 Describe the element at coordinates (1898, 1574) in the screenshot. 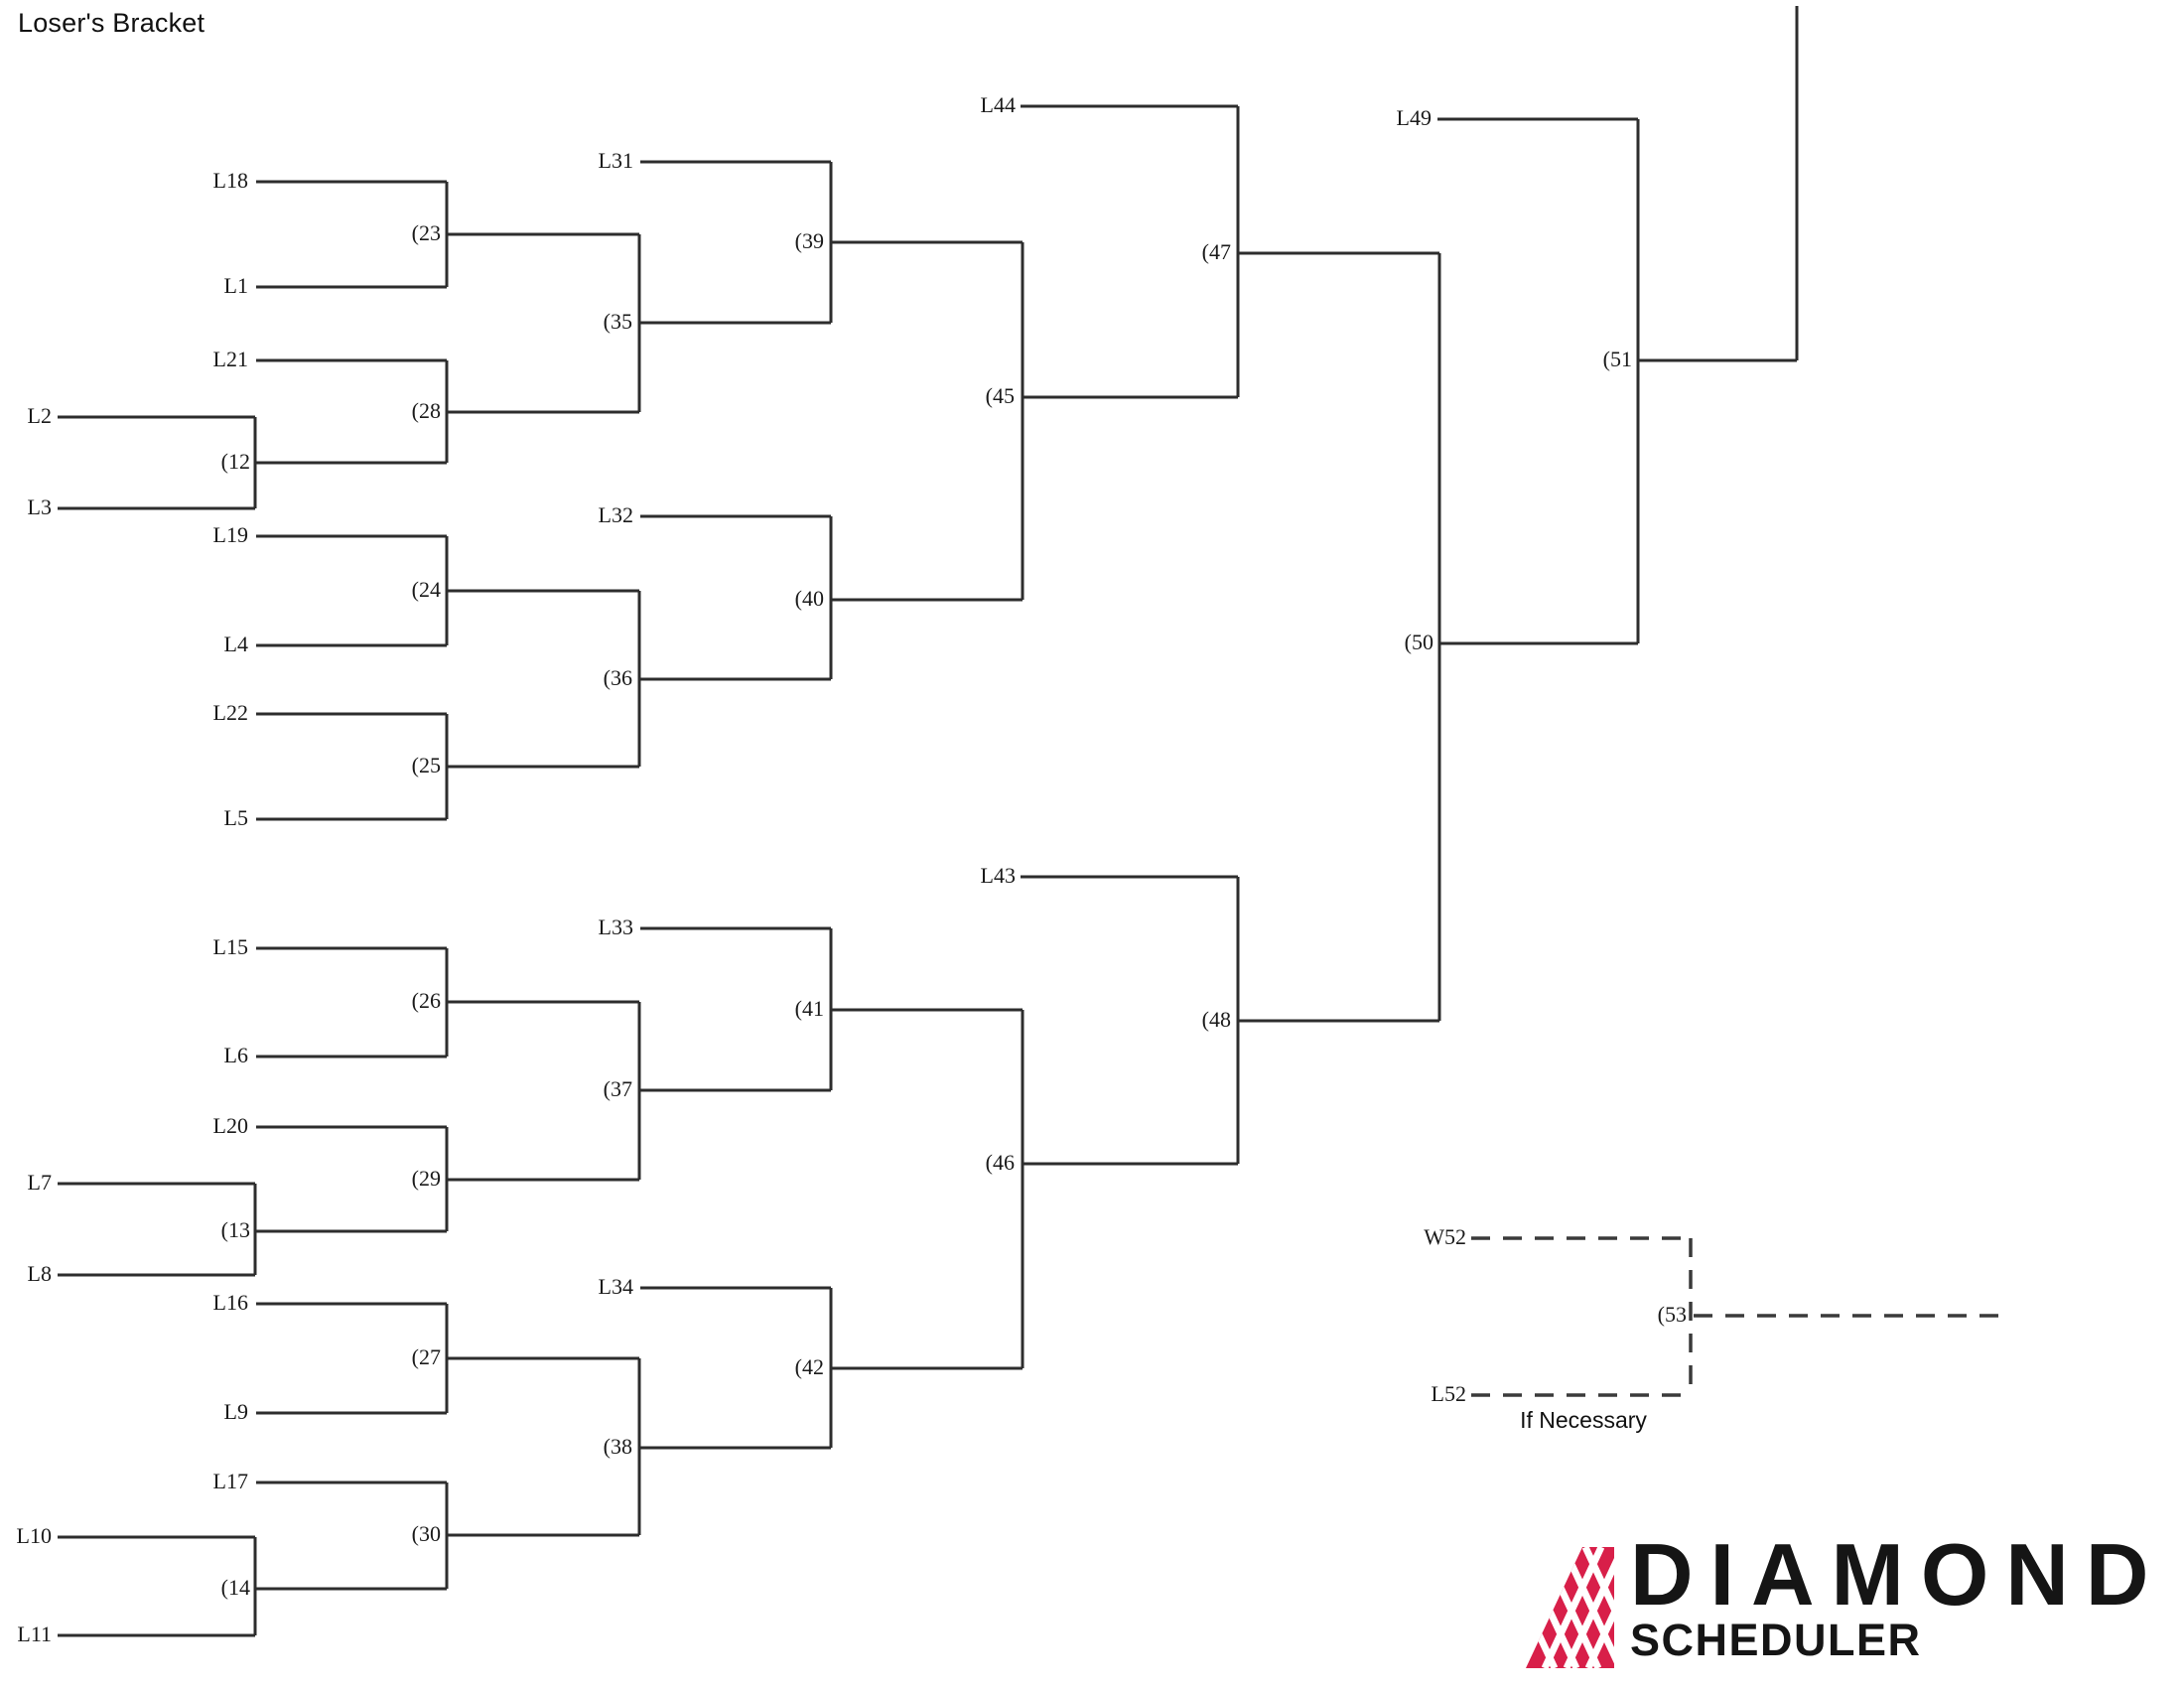

I see `logo-word-diamond: DIAMOND` at that location.